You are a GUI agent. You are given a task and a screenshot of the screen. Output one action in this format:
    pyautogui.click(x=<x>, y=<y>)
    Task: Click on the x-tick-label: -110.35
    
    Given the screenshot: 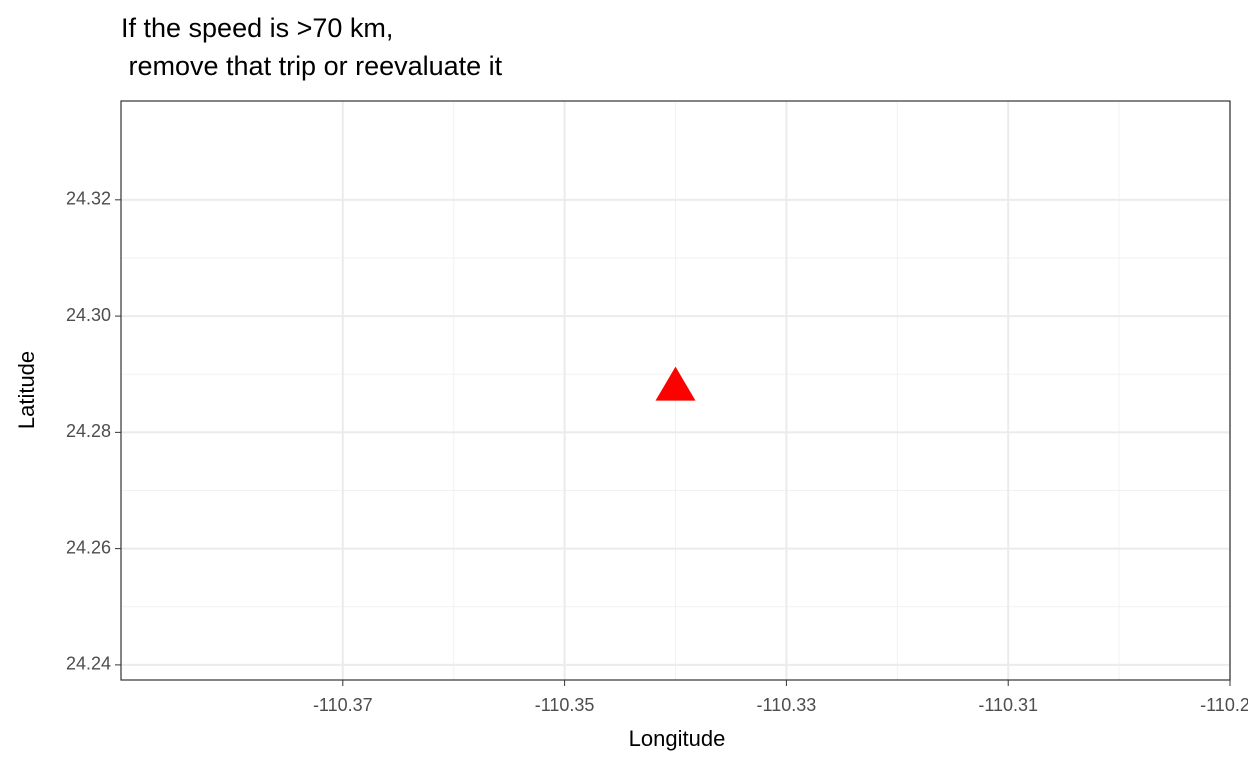 What is the action you would take?
    pyautogui.click(x=565, y=705)
    